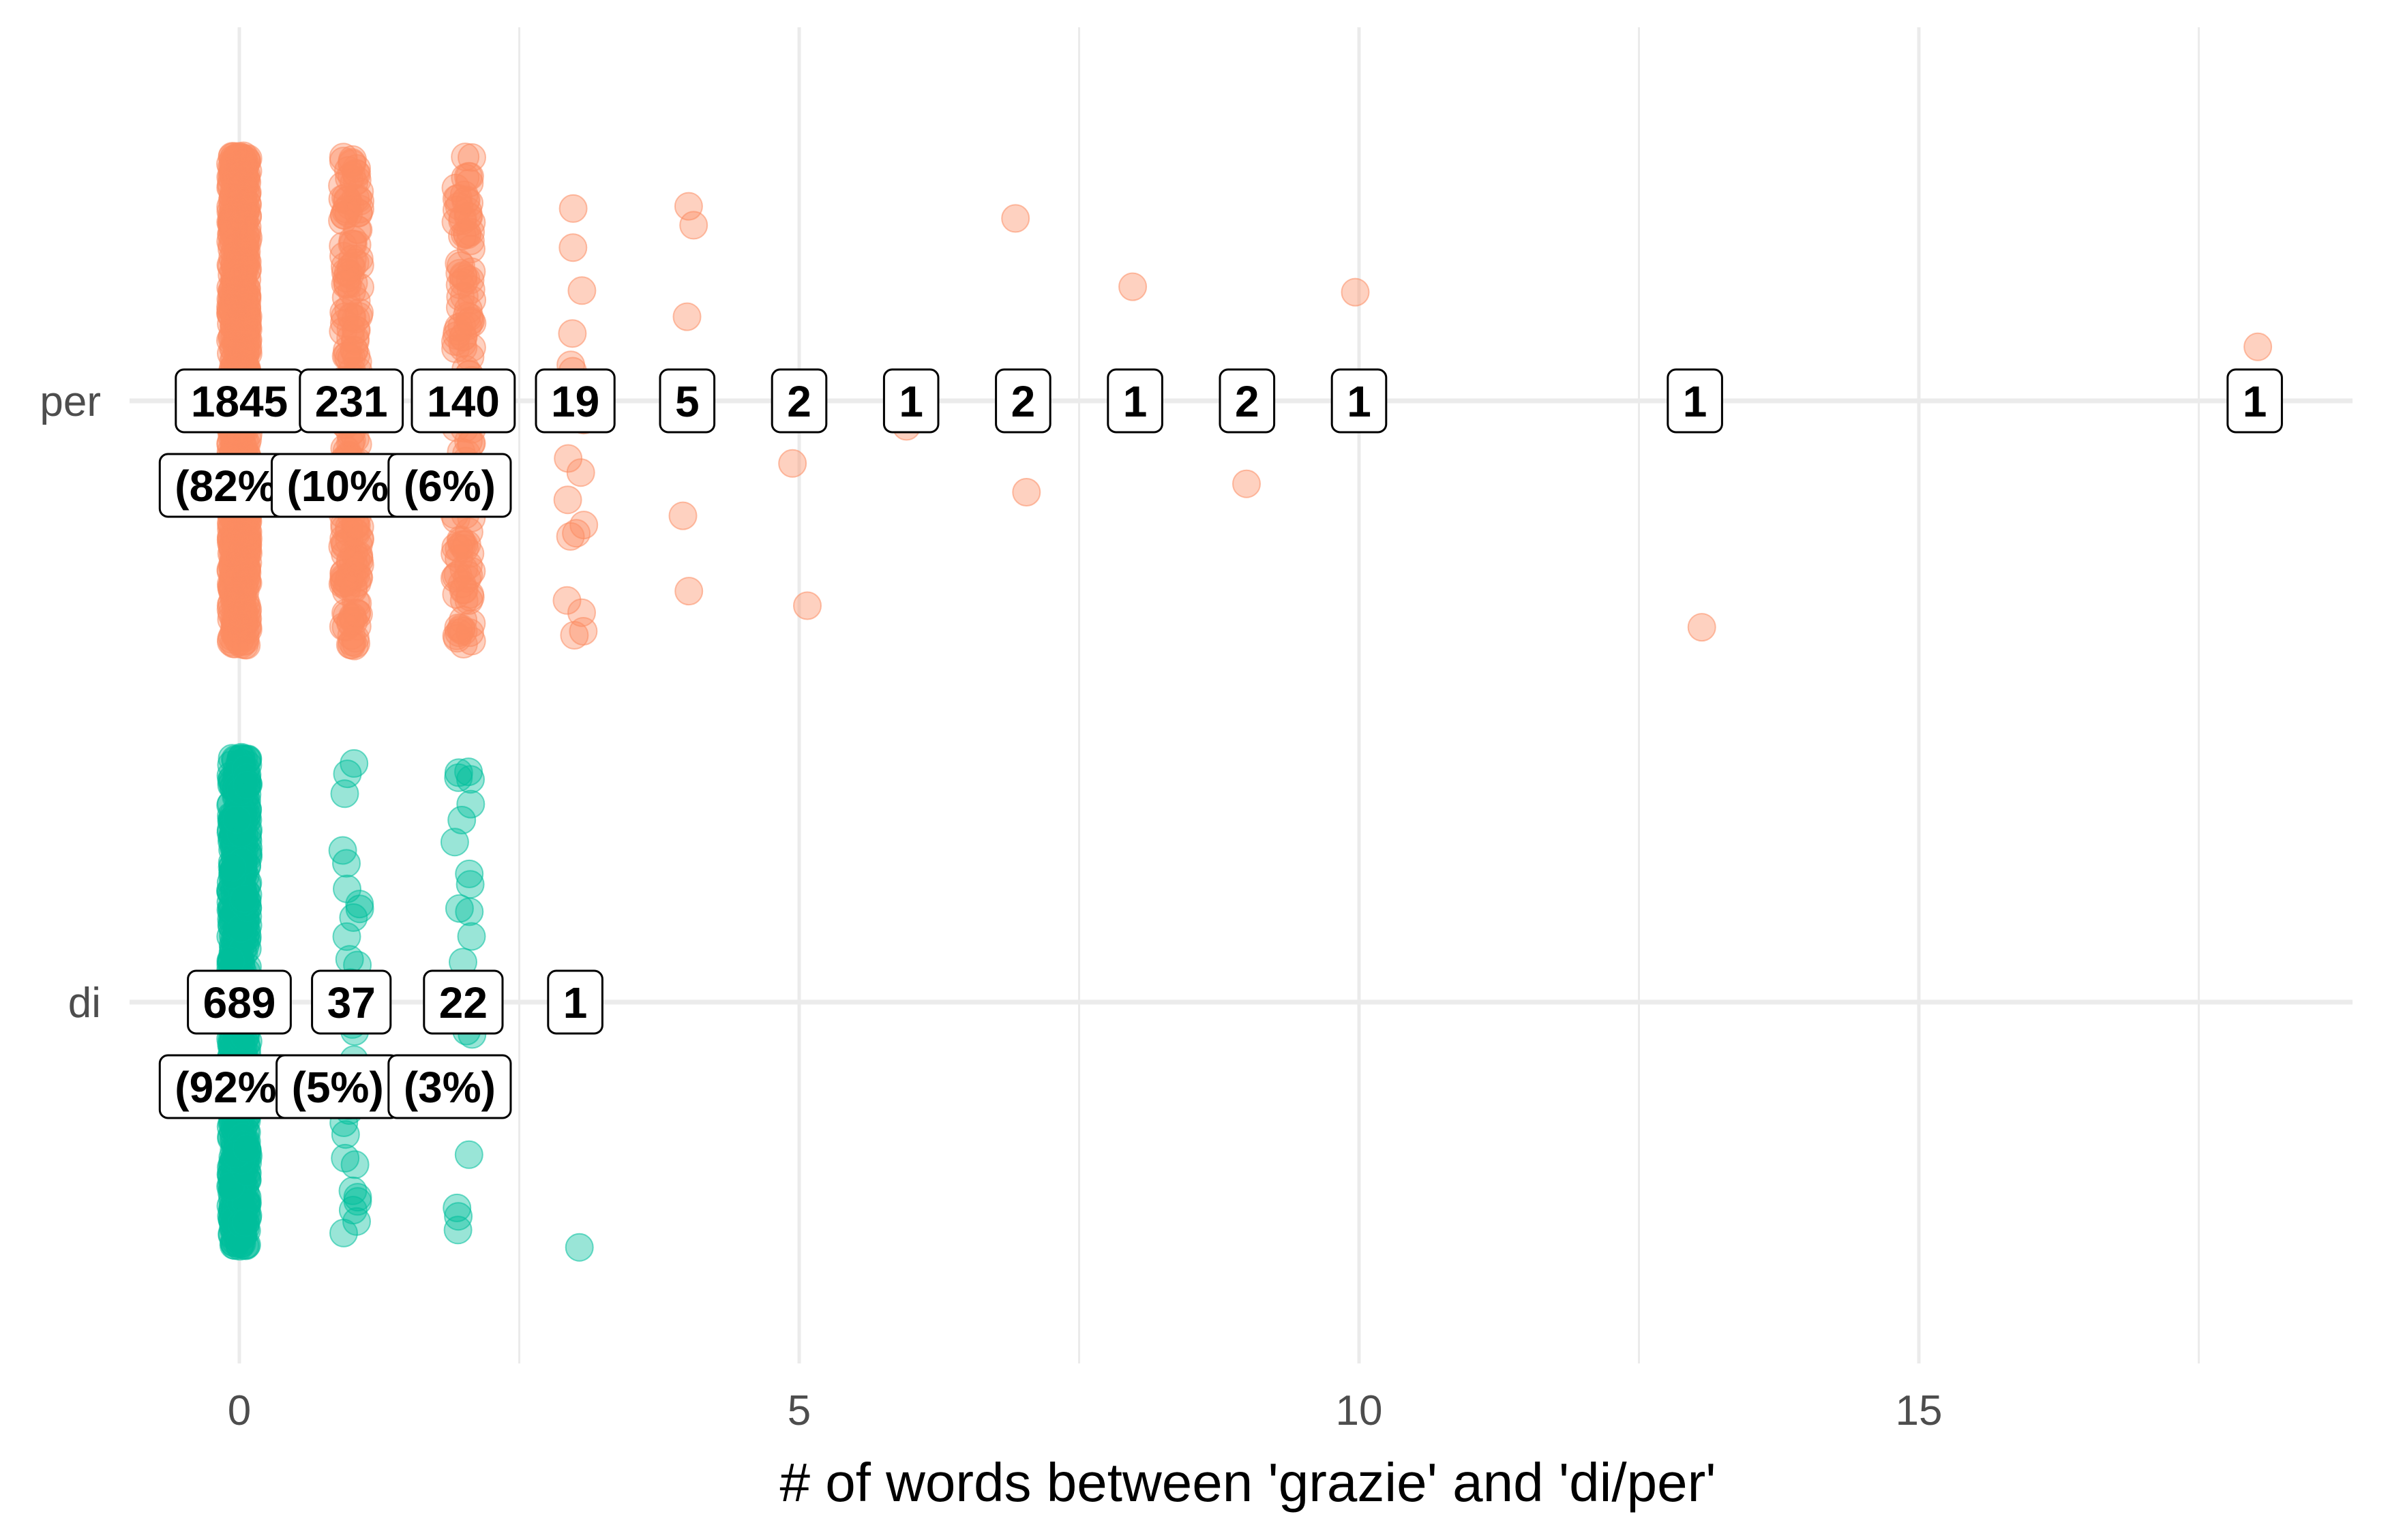 The width and height of the screenshot is (2388, 1540). I want to click on count-label-di-text: 22, so click(463, 1002).